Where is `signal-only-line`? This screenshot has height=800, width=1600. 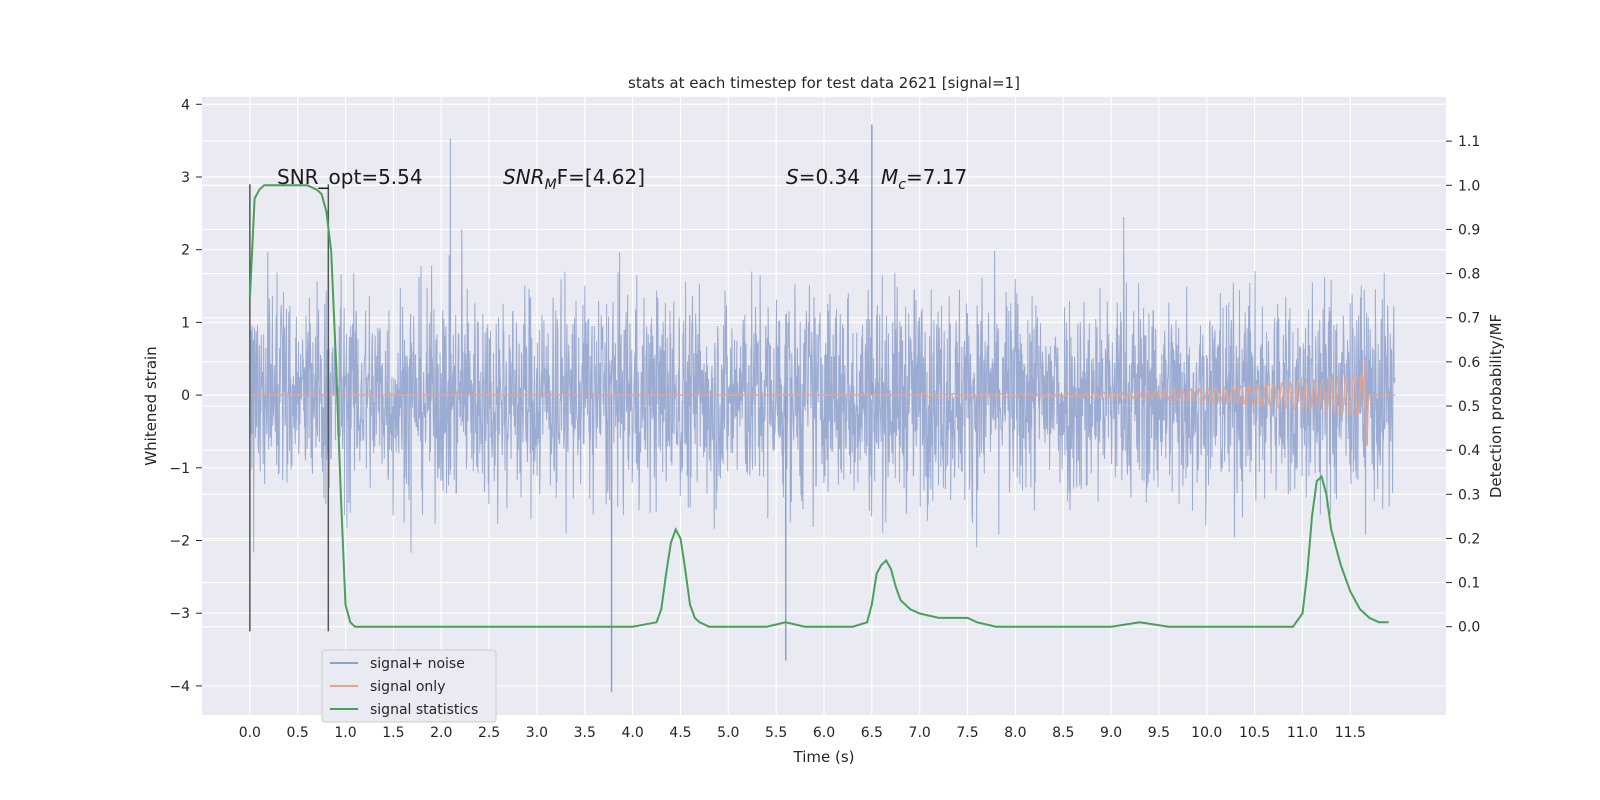 signal-only-line is located at coordinates (822, 403).